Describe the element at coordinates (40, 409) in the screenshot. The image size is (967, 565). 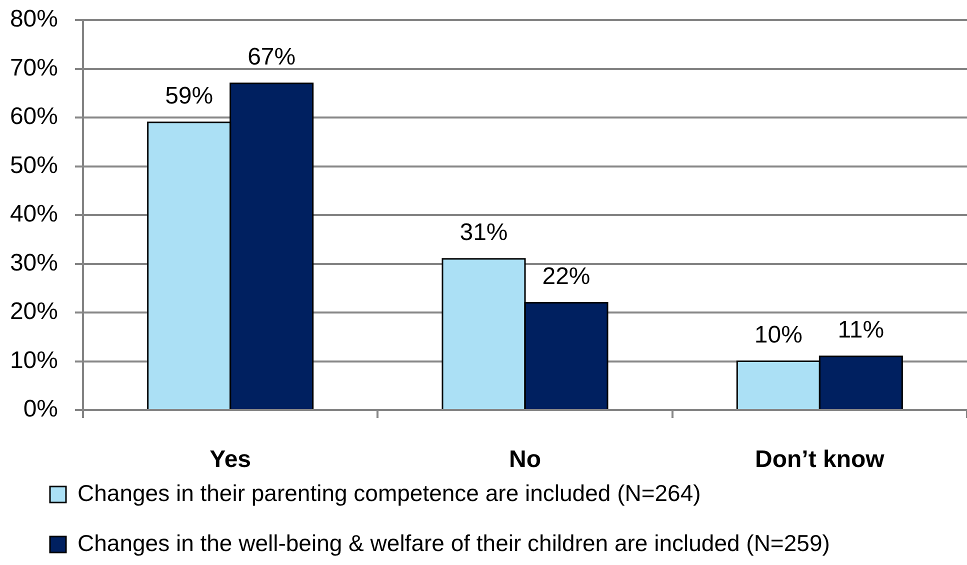
I see `y-tick-label: 0%` at that location.